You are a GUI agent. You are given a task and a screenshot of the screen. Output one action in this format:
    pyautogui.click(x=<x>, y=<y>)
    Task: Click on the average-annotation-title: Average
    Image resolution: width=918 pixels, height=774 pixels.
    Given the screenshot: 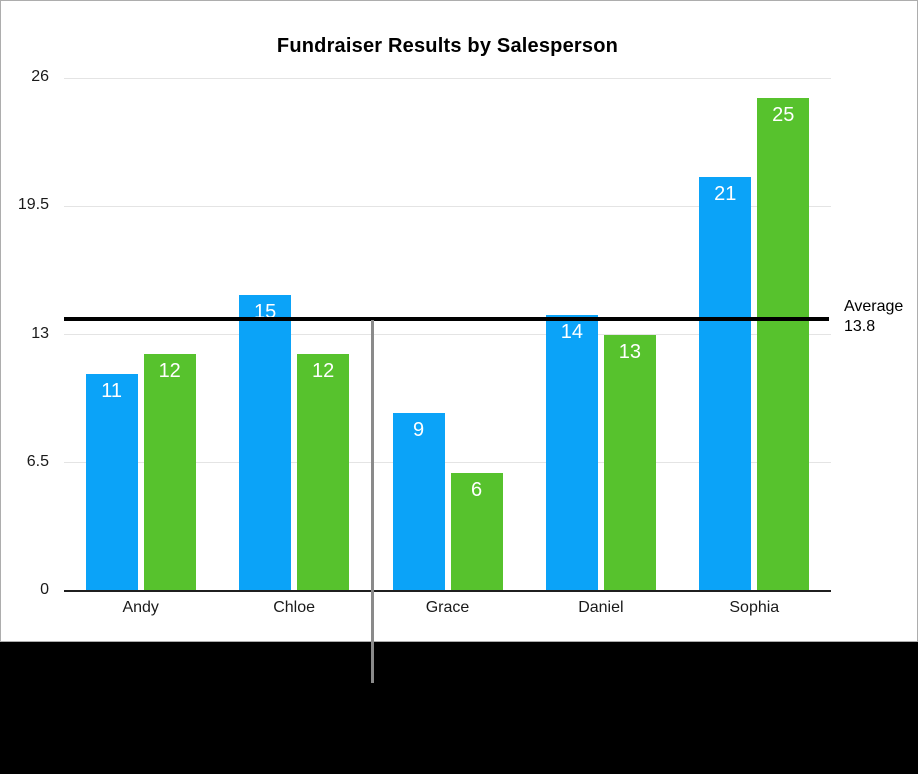 What is the action you would take?
    pyautogui.click(x=874, y=306)
    